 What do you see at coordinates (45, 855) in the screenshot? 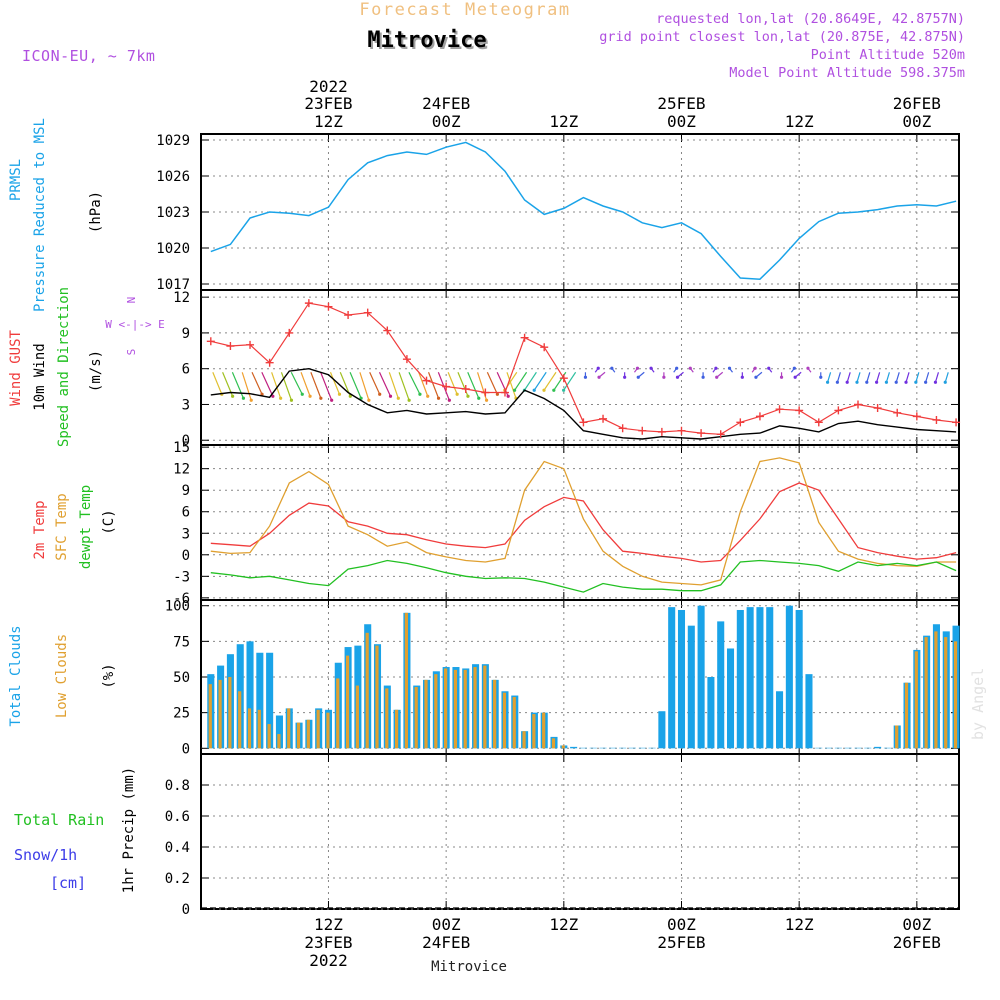
I see `label-snow: Snow/1h` at bounding box center [45, 855].